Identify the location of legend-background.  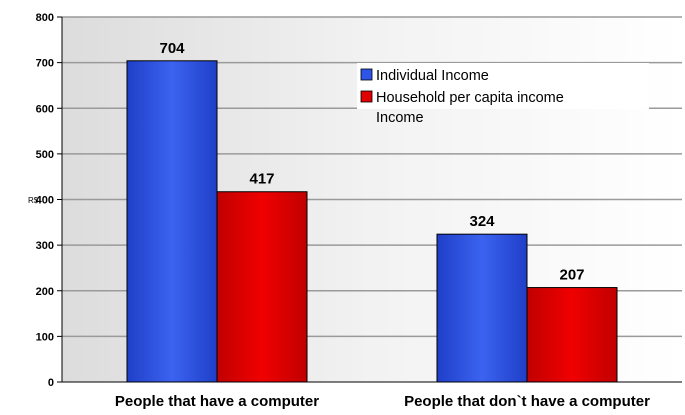
(503, 86).